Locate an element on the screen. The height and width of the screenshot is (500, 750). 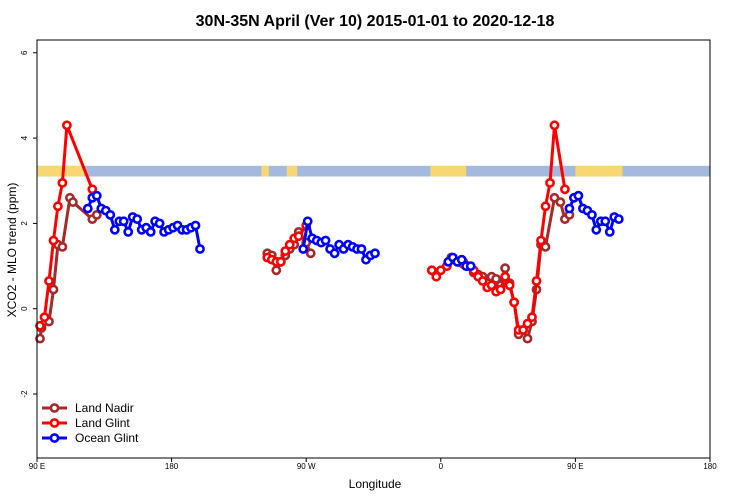
x-axis-label: Longitude is located at coordinates (375, 484).